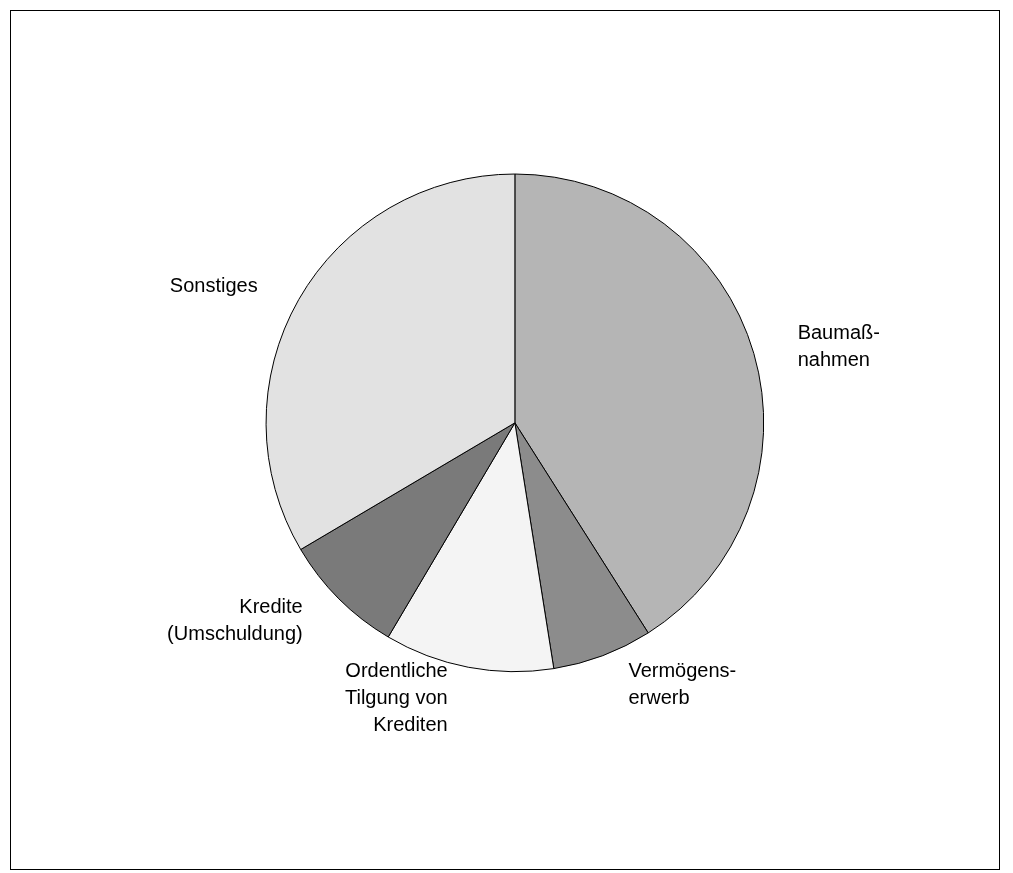 The width and height of the screenshot is (1013, 873). Describe the element at coordinates (838, 345) in the screenshot. I see `slice-label: Baumaß- nahmen` at that location.